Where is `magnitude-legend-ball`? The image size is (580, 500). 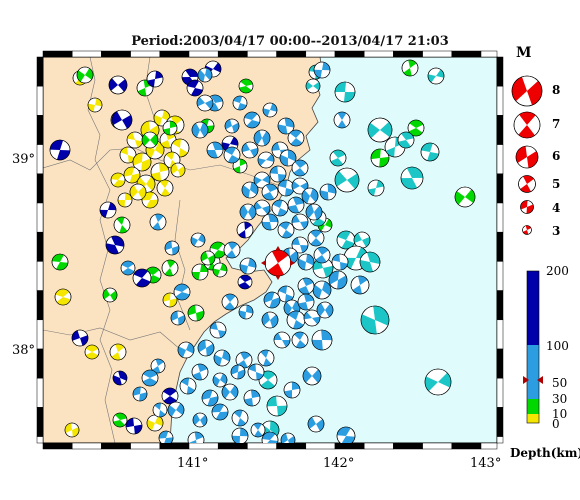 magnitude-legend-ball is located at coordinates (527, 125).